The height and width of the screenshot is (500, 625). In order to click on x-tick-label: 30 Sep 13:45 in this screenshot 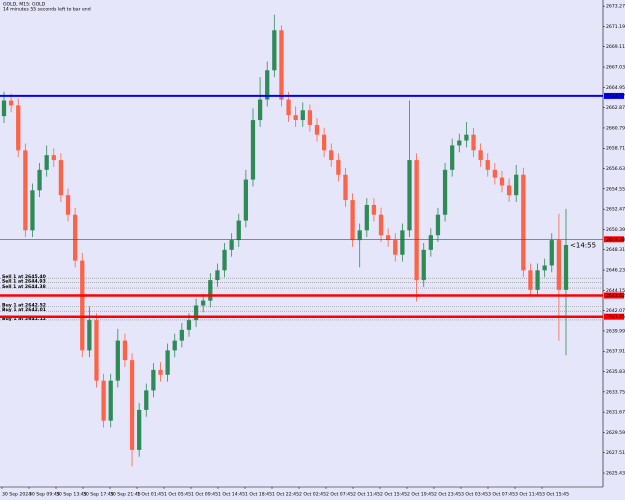, I will do `click(71, 495)`.